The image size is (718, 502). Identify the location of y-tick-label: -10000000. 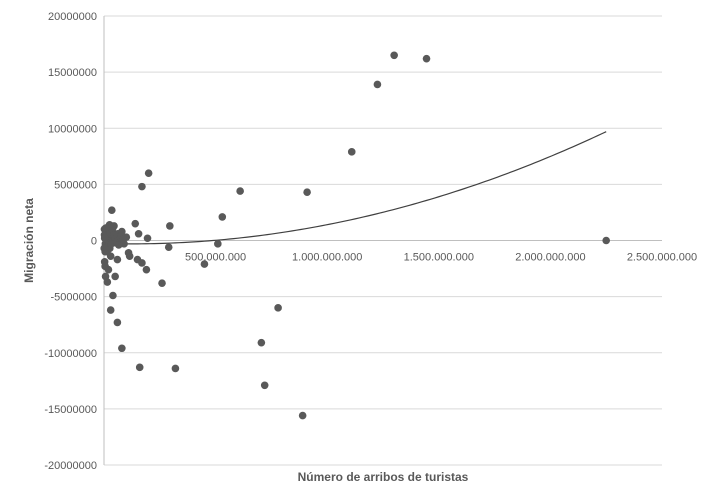
(70, 354).